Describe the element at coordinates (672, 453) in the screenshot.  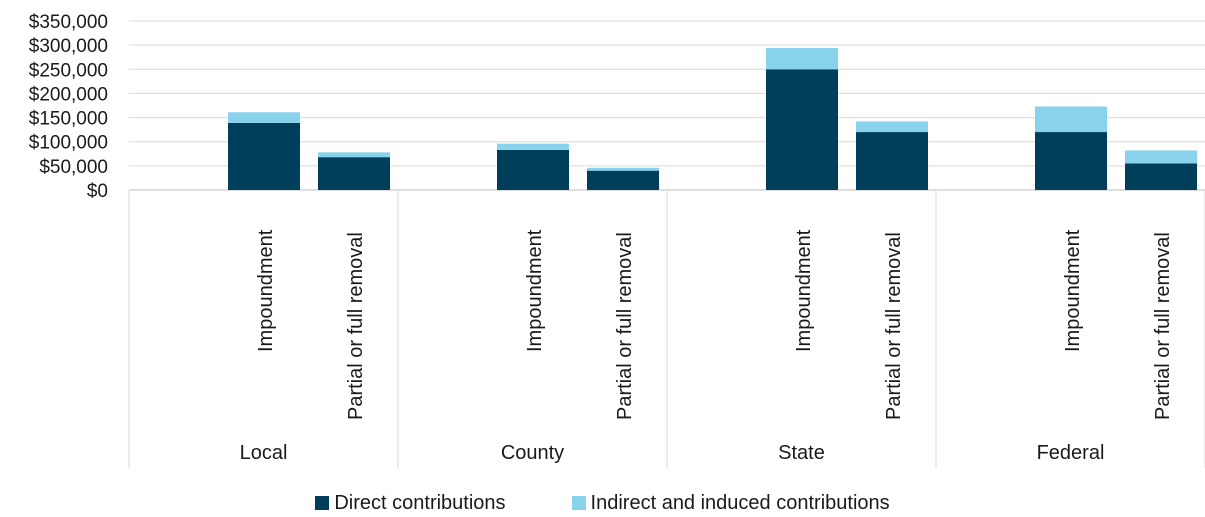
I see `group-labels: Local County State Federal` at that location.